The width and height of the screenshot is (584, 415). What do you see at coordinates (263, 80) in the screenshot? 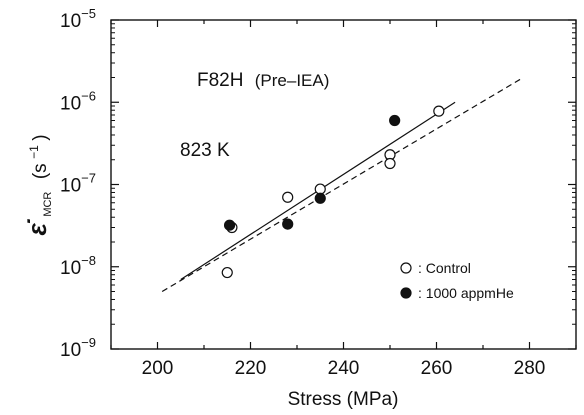
I see `annotation-material: F82H (Pre–IEA)` at bounding box center [263, 80].